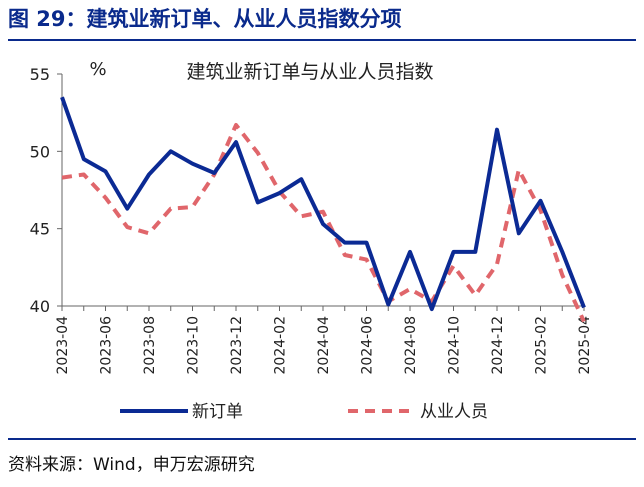  I want to click on figure-title: 图 29：建筑业新订单、从业人员指数分项, so click(205, 19).